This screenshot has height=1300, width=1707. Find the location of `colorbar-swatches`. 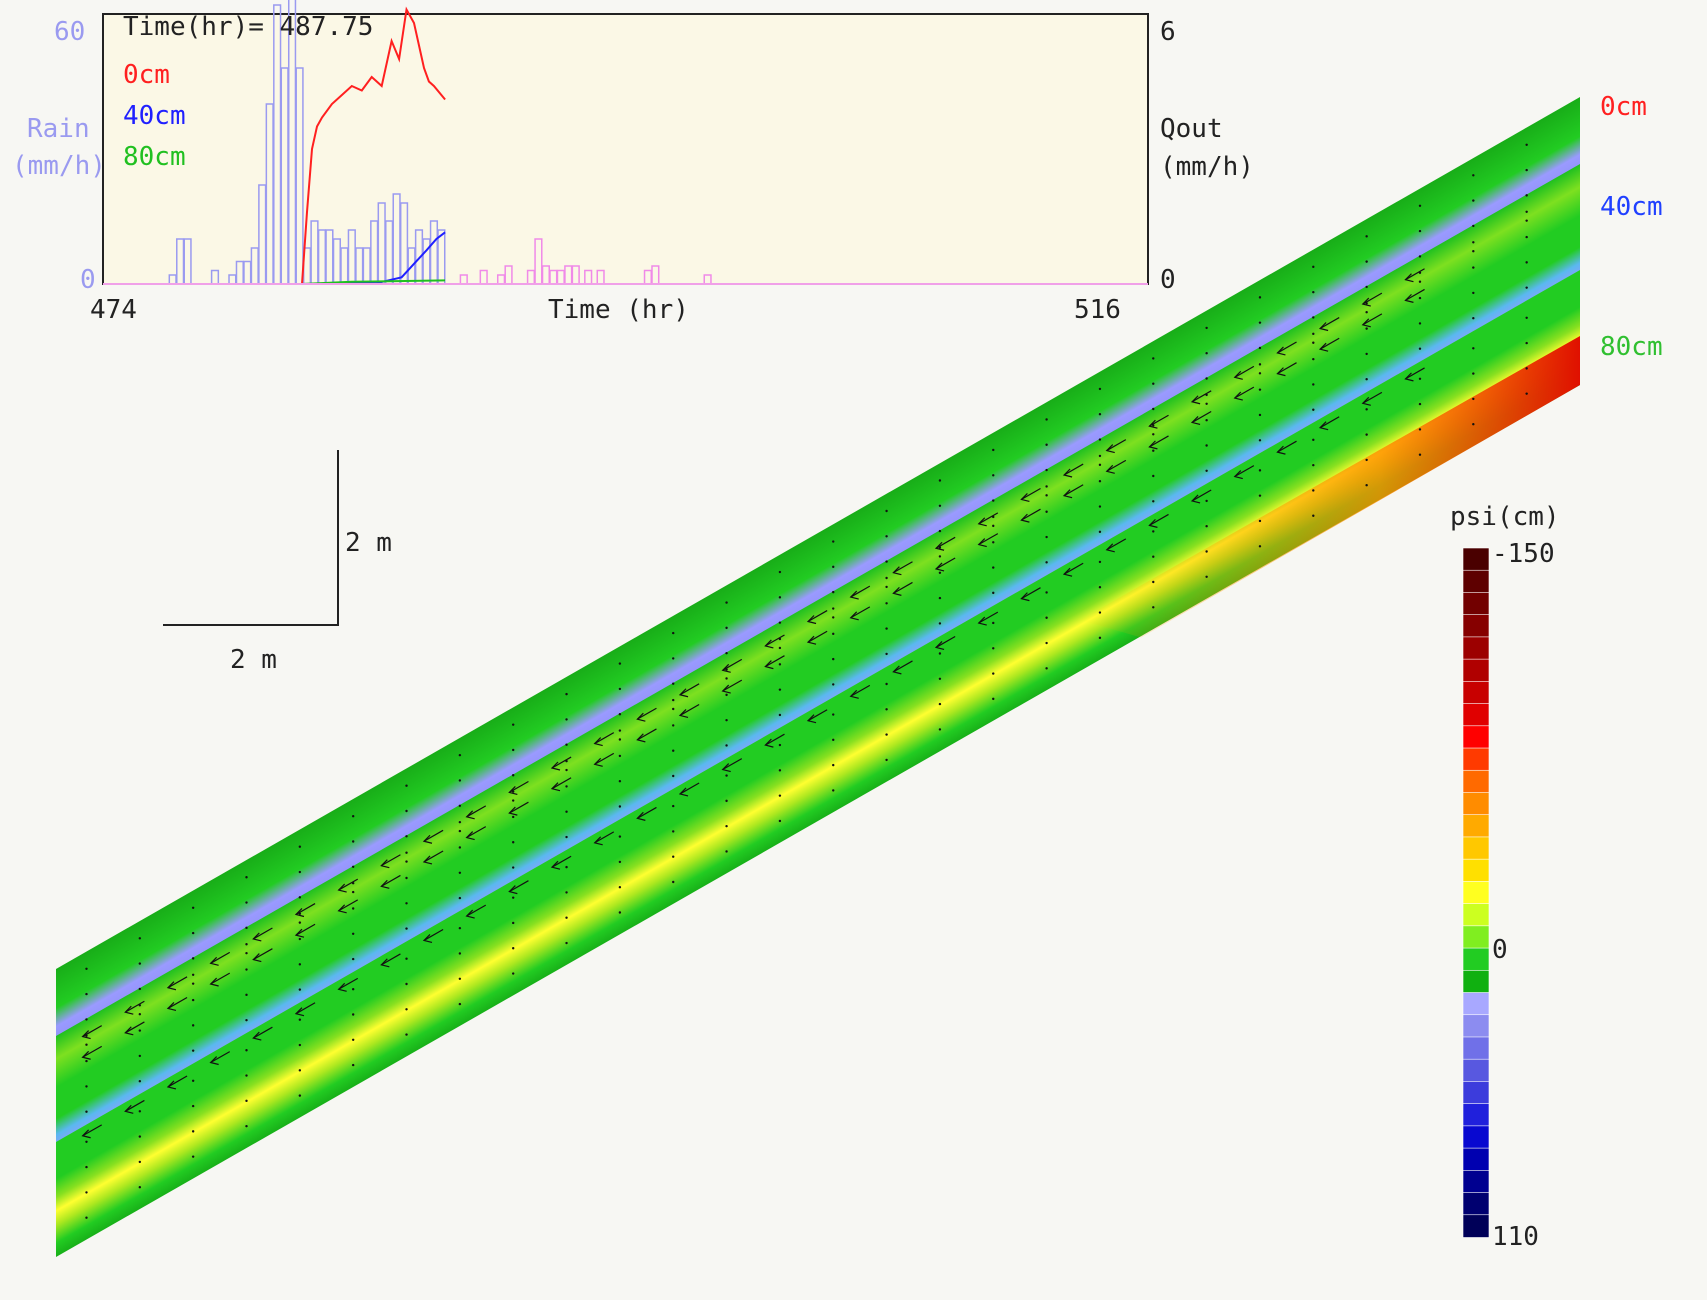

colorbar-swatches is located at coordinates (1476, 892).